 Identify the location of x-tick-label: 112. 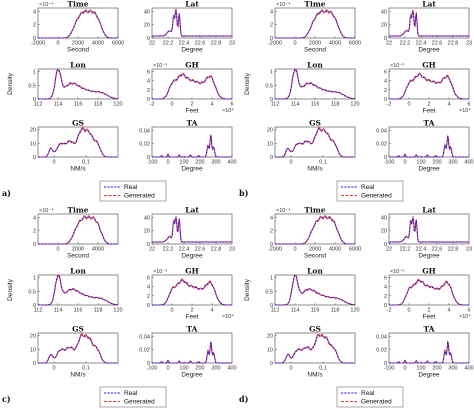
(38, 105).